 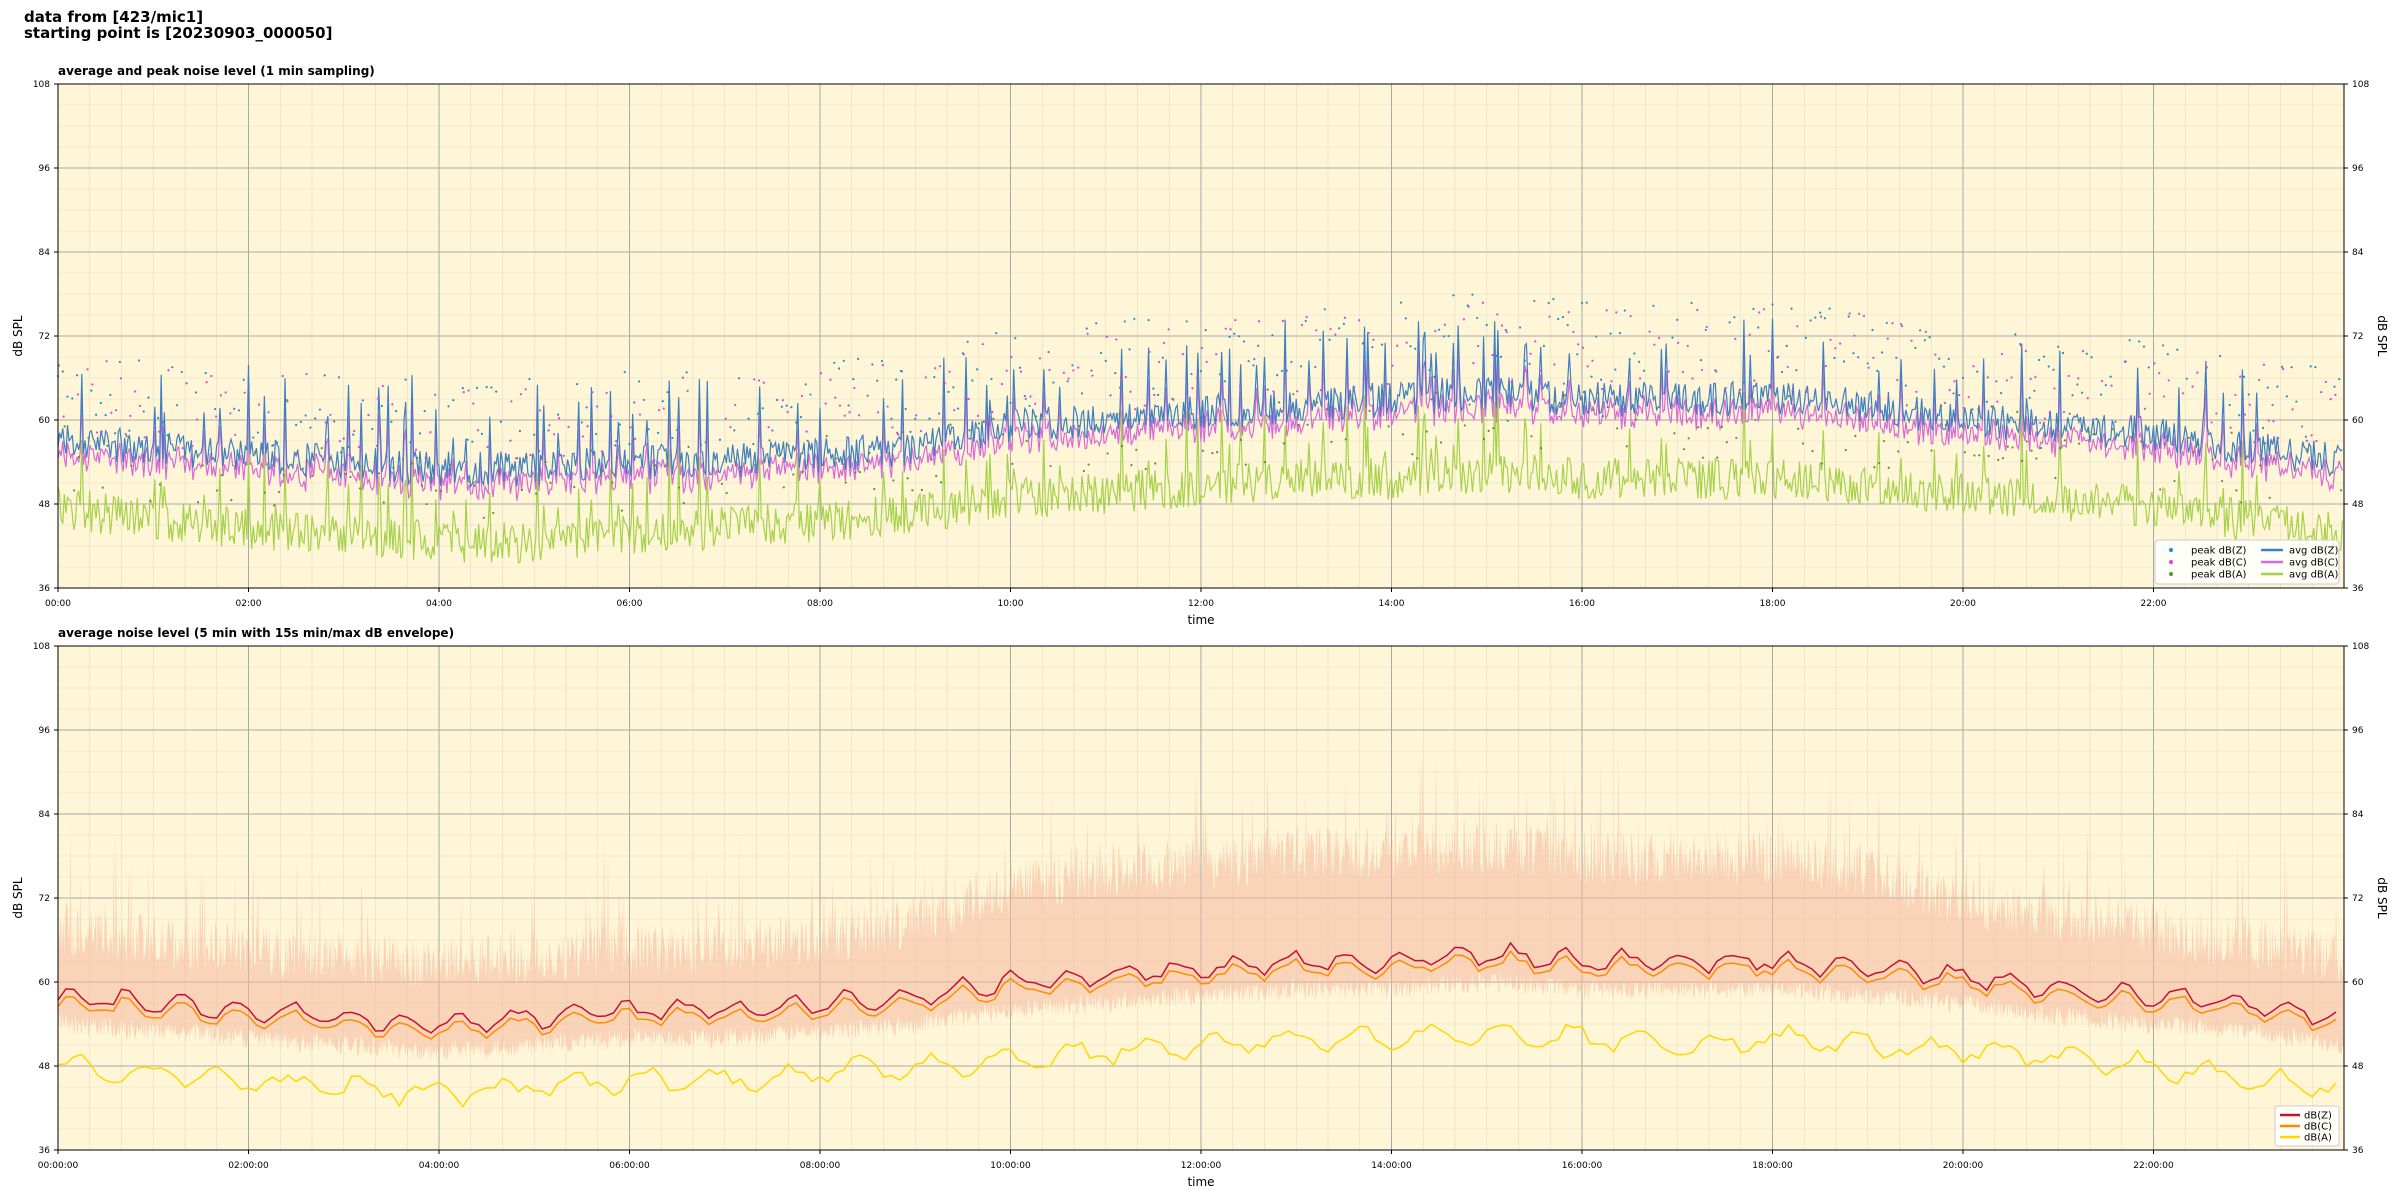 What do you see at coordinates (45, 731) in the screenshot?
I see `y-tick-label: 96` at bounding box center [45, 731].